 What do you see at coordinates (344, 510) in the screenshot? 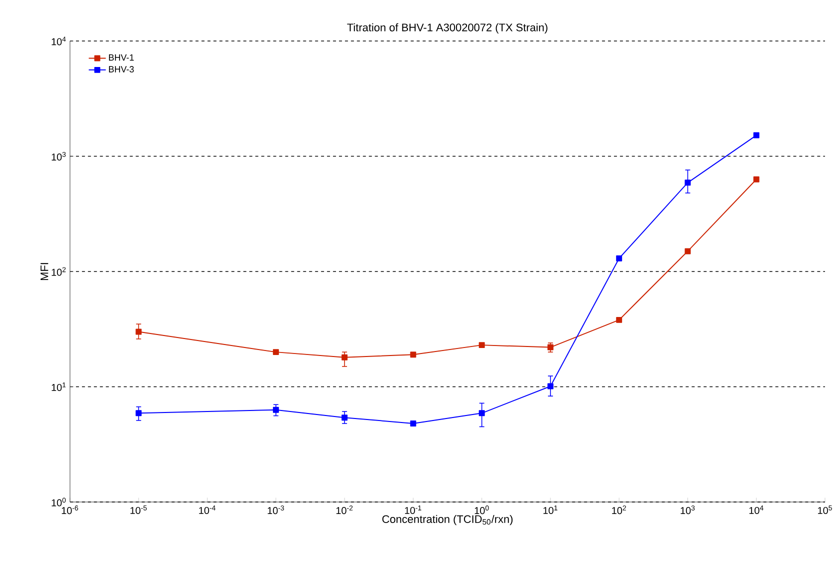
I see `x-tick-label: 10$^{-2}$` at bounding box center [344, 510].